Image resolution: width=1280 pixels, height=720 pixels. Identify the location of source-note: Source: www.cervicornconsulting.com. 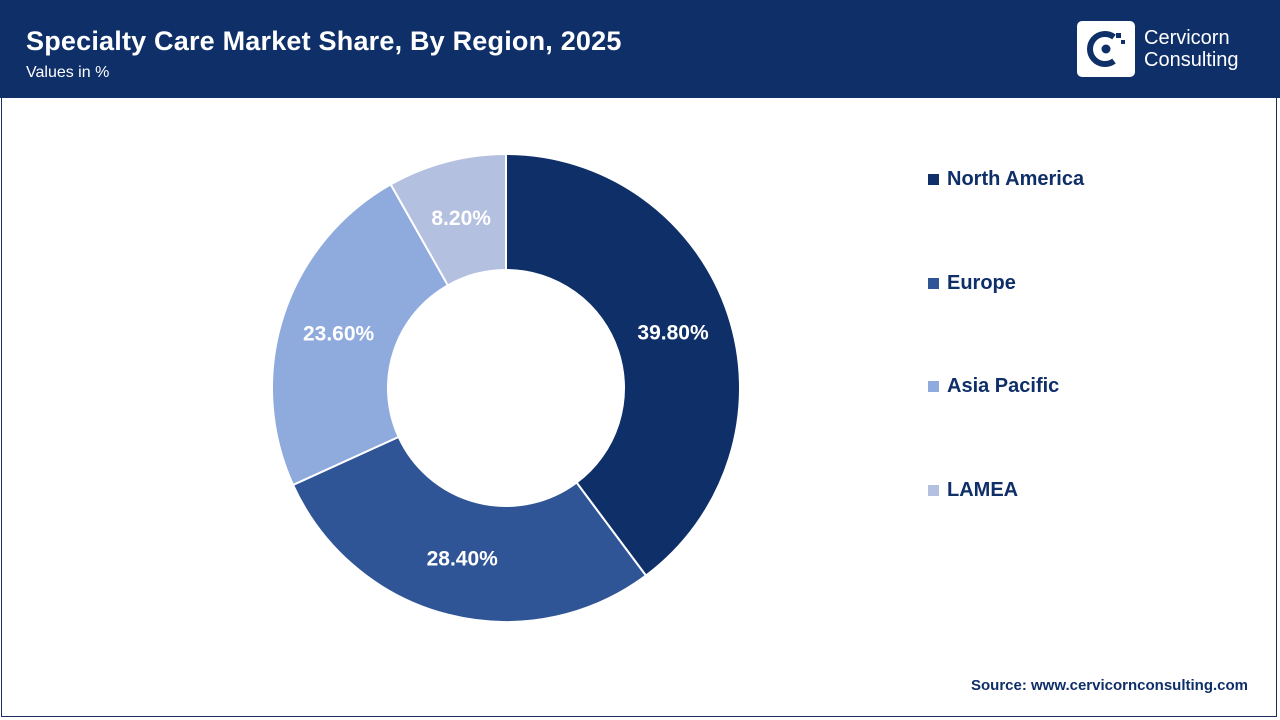
(1109, 685).